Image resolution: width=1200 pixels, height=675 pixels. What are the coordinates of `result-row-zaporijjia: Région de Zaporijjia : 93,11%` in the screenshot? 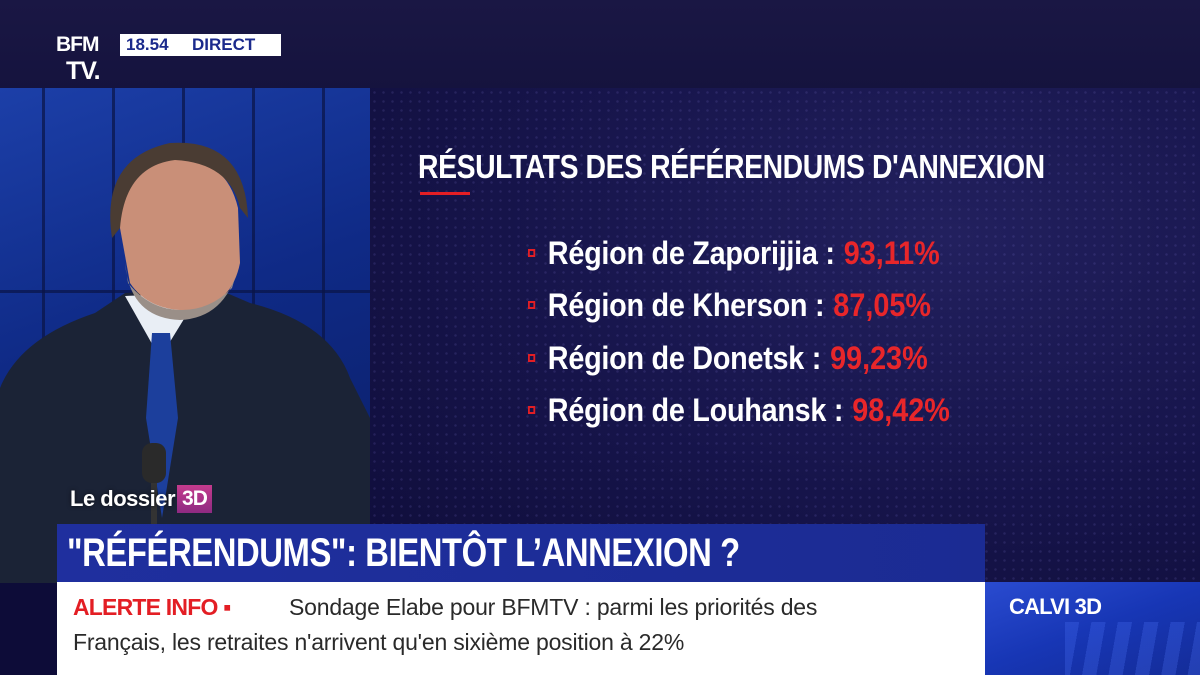 It's located at (734, 253).